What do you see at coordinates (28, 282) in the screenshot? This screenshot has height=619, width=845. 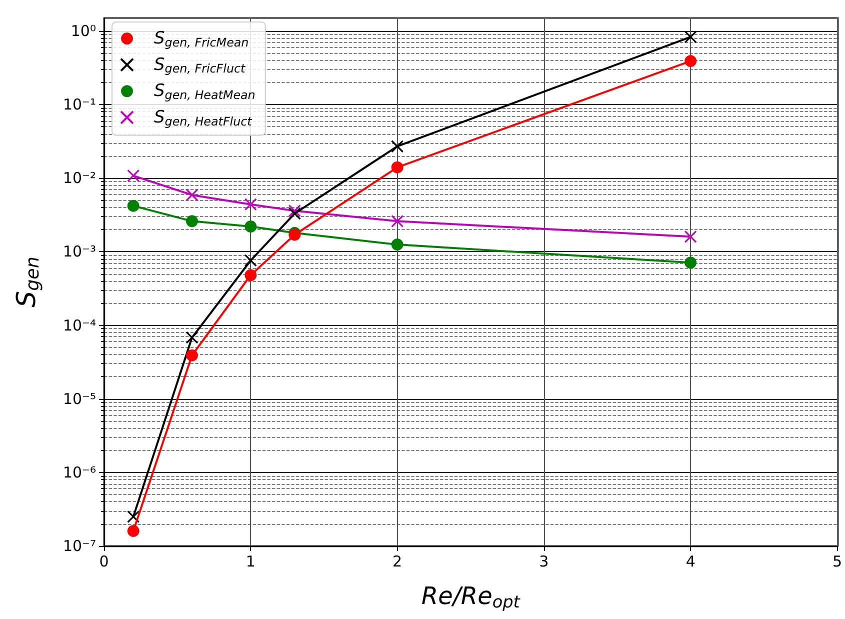 I see `y-axis-title: Sgen` at bounding box center [28, 282].